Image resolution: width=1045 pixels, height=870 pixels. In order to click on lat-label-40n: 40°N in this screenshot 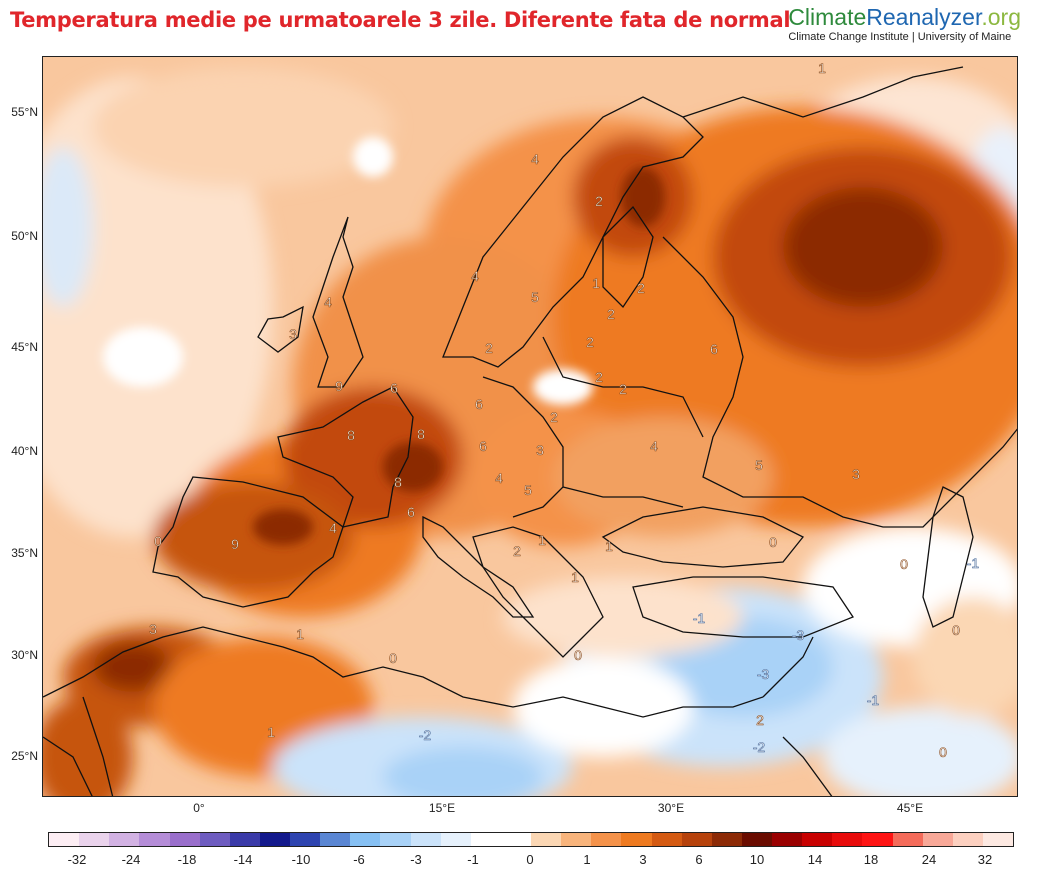, I will do `click(24, 451)`.